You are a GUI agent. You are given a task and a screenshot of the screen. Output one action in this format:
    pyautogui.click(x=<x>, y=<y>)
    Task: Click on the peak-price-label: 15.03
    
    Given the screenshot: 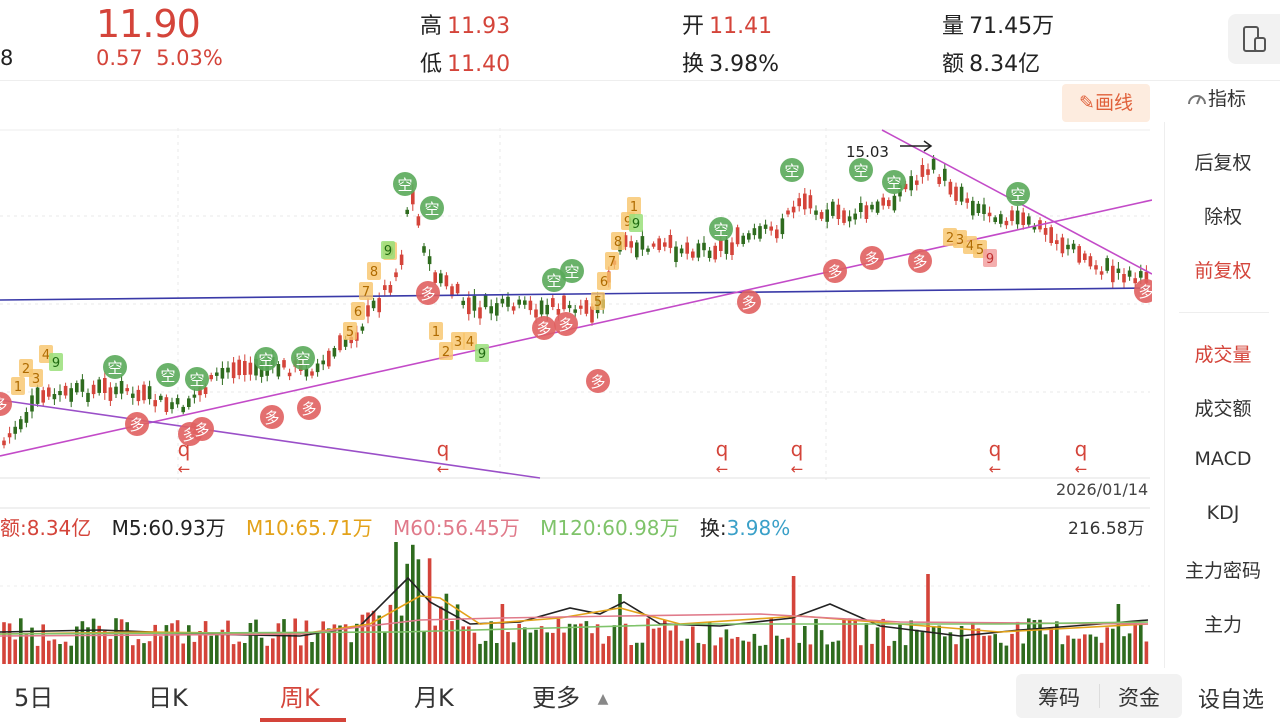 What is the action you would take?
    pyautogui.click(x=867, y=152)
    